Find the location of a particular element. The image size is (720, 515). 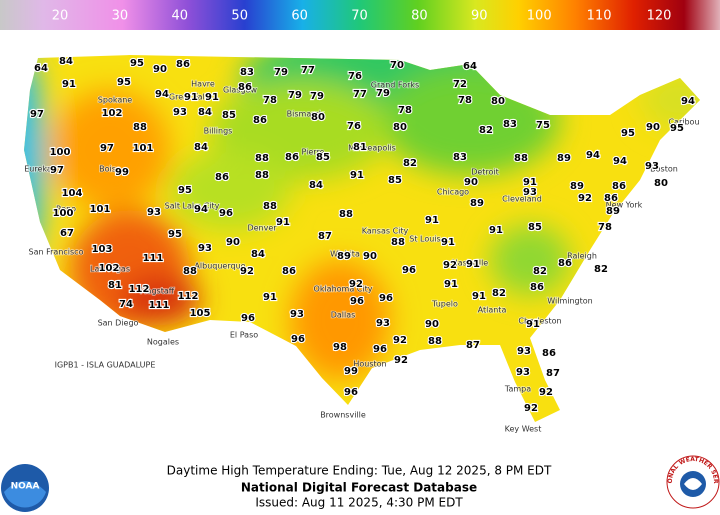

temperature: 67 is located at coordinates (67, 233).